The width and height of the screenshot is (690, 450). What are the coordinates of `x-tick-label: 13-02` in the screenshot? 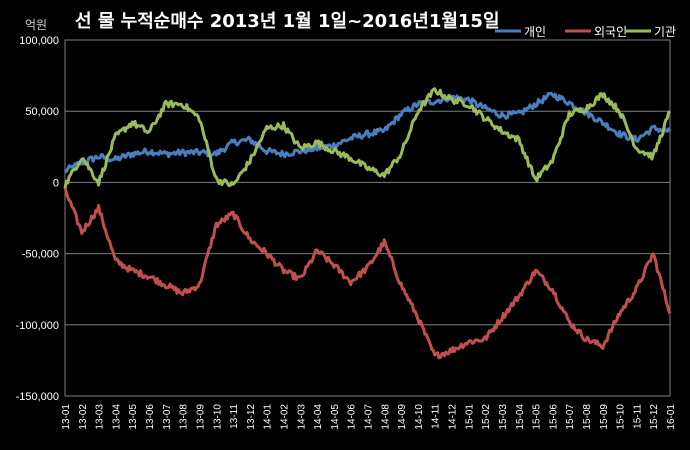 It's located at (83, 417).